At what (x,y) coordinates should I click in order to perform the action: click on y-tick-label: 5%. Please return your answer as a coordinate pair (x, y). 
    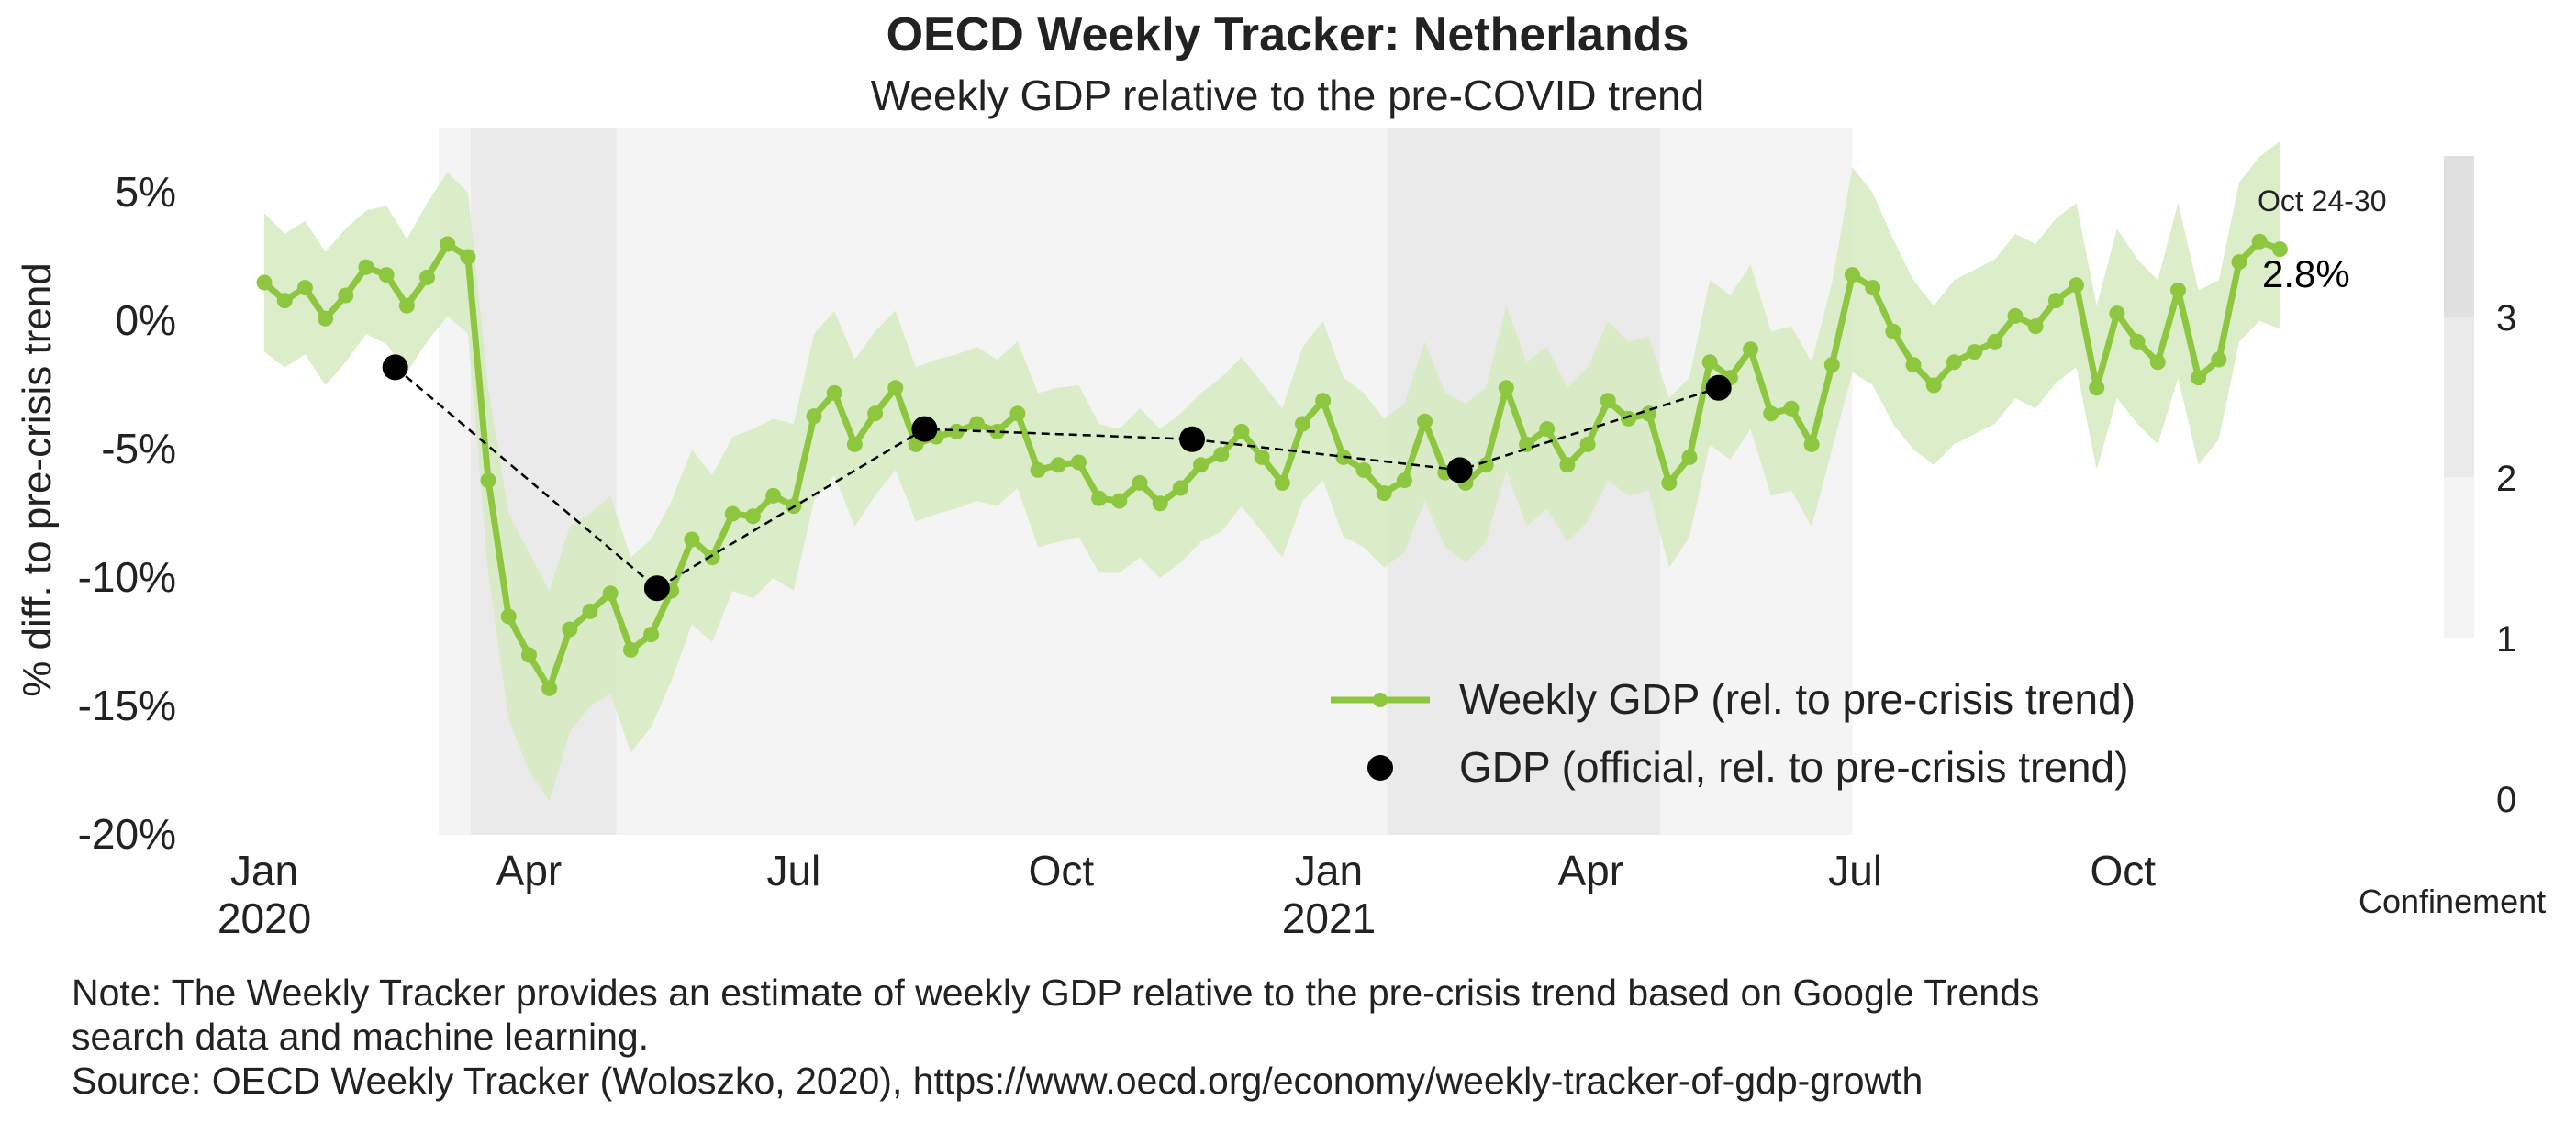
    Looking at the image, I should click on (146, 192).